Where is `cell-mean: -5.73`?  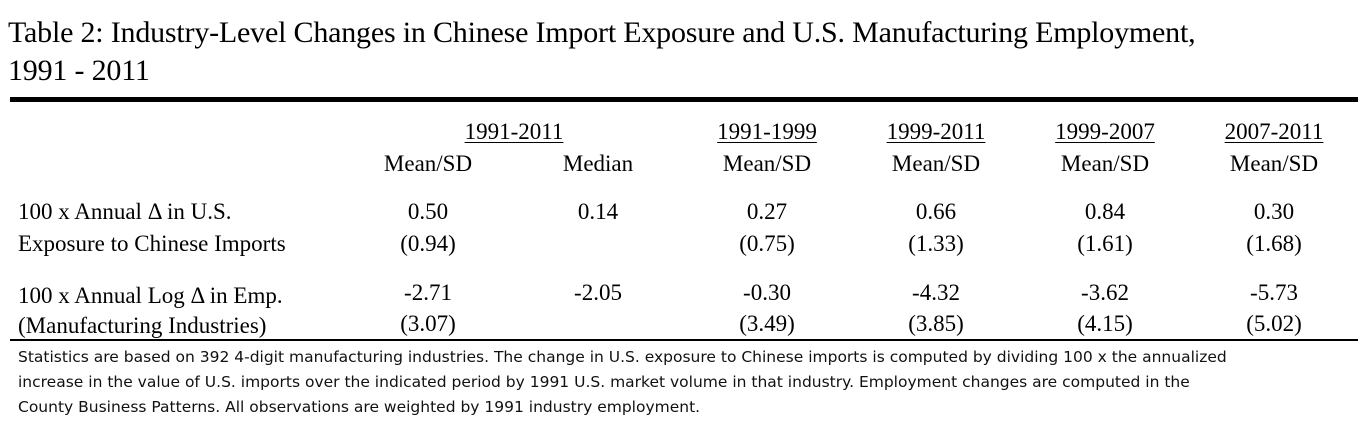 cell-mean: -5.73 is located at coordinates (1274, 292).